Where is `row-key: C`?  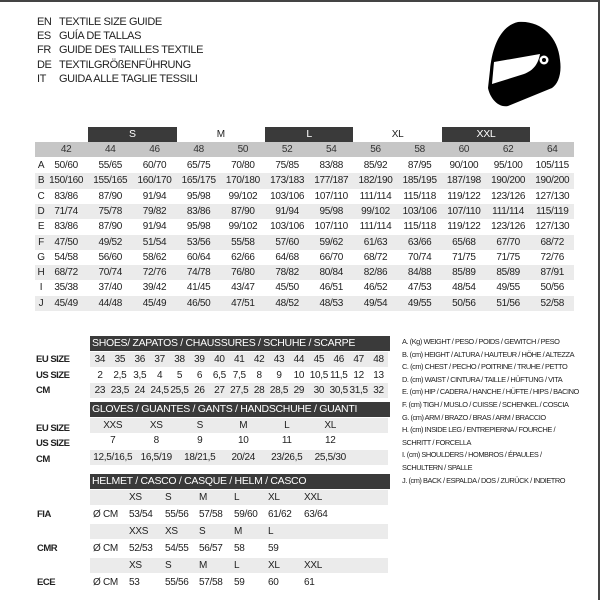 row-key: C is located at coordinates (41, 196).